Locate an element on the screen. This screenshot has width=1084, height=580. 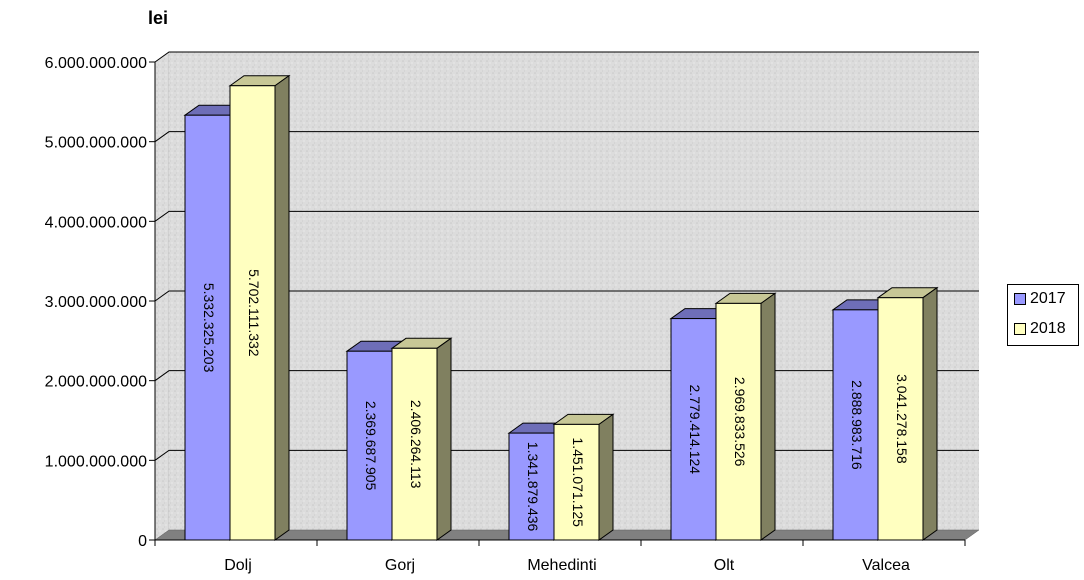
x-tick-label: Gorj is located at coordinates (400, 565).